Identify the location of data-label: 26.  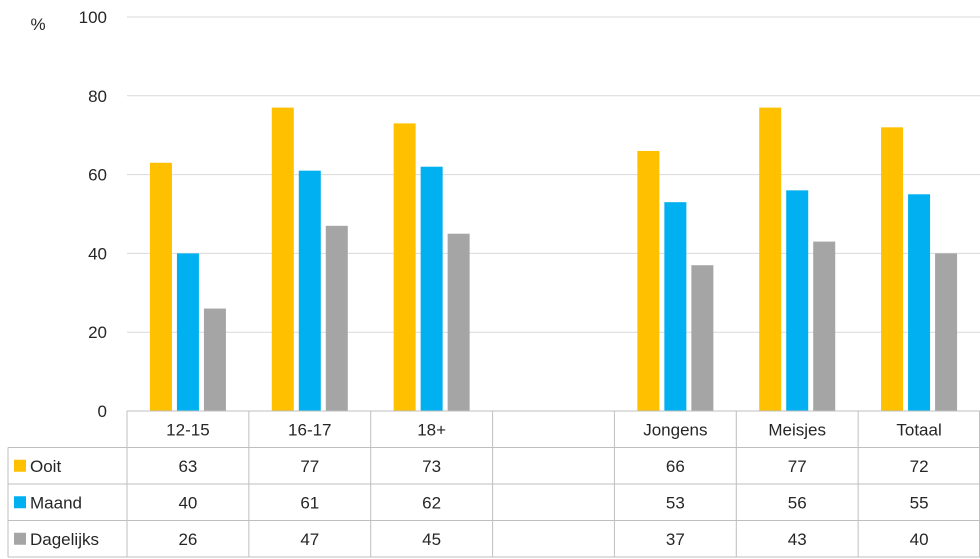
(187, 539).